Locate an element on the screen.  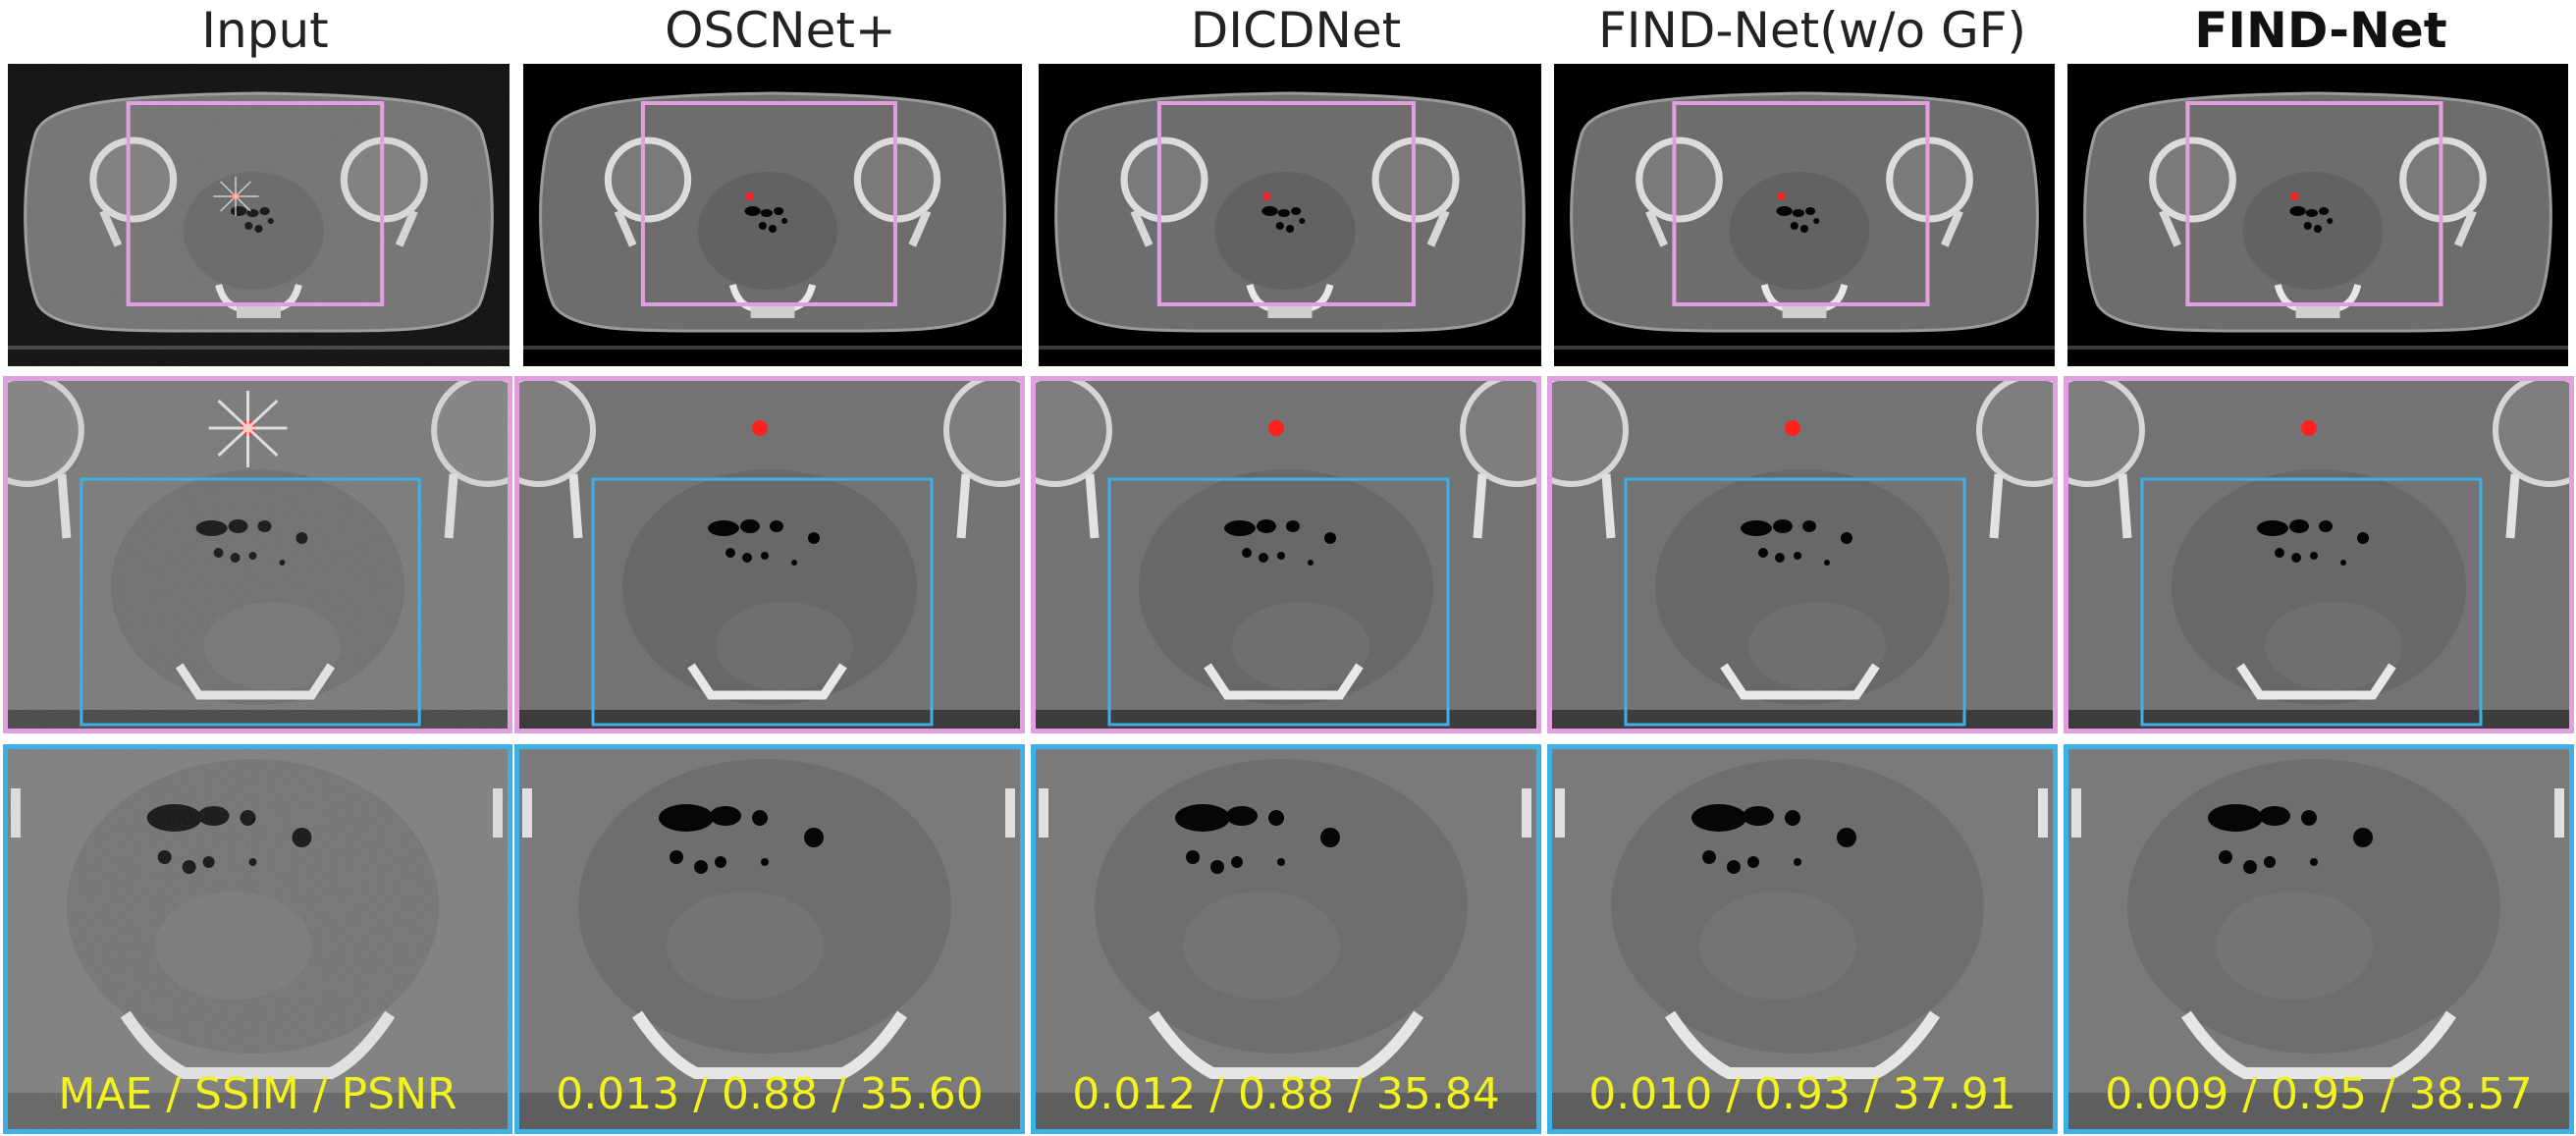
zoom-region-blue: 0.012 / 0.88 / 35.84 is located at coordinates (1286, 939).